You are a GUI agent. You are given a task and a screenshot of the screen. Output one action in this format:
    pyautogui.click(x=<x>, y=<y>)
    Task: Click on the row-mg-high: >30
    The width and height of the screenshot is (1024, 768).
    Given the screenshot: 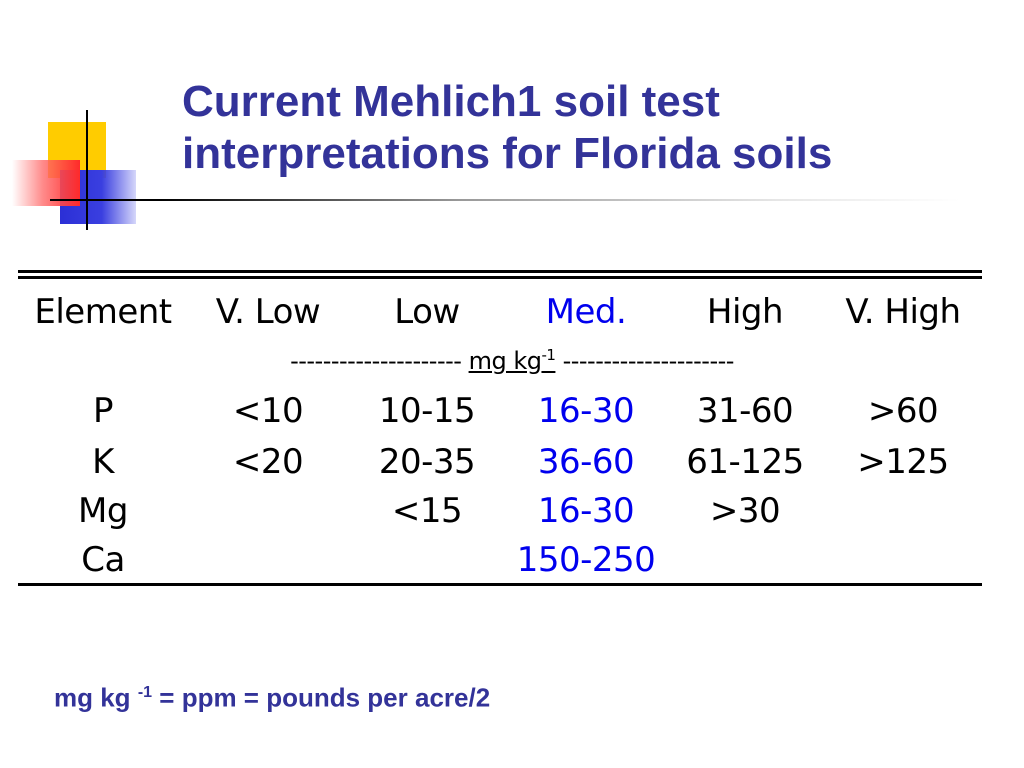 What is the action you would take?
    pyautogui.click(x=745, y=511)
    